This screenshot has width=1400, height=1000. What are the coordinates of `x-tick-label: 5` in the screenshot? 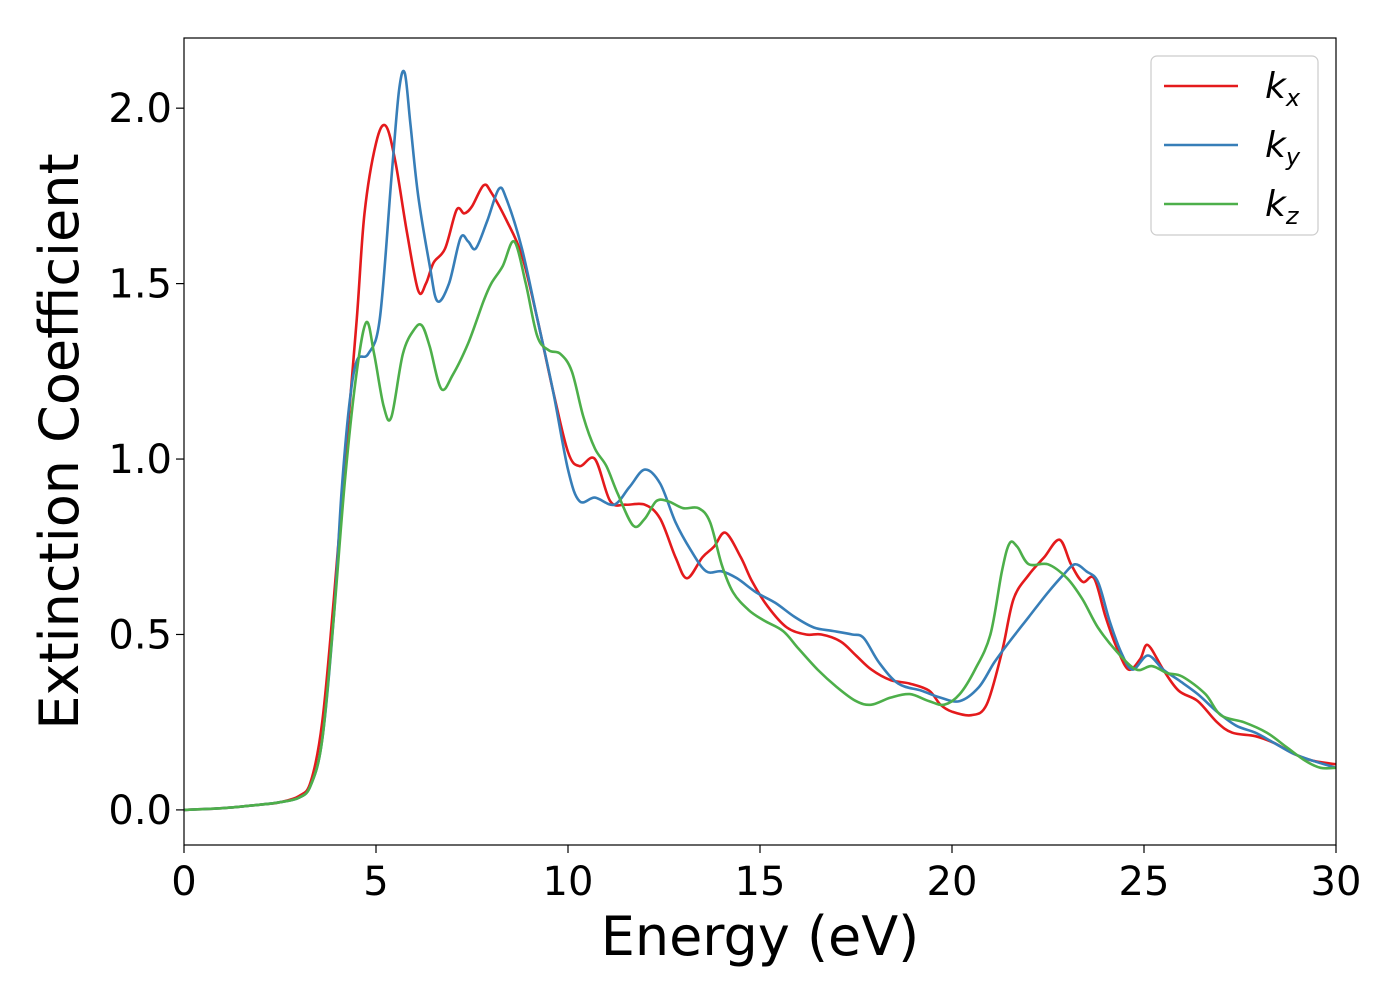 It's located at (375, 882).